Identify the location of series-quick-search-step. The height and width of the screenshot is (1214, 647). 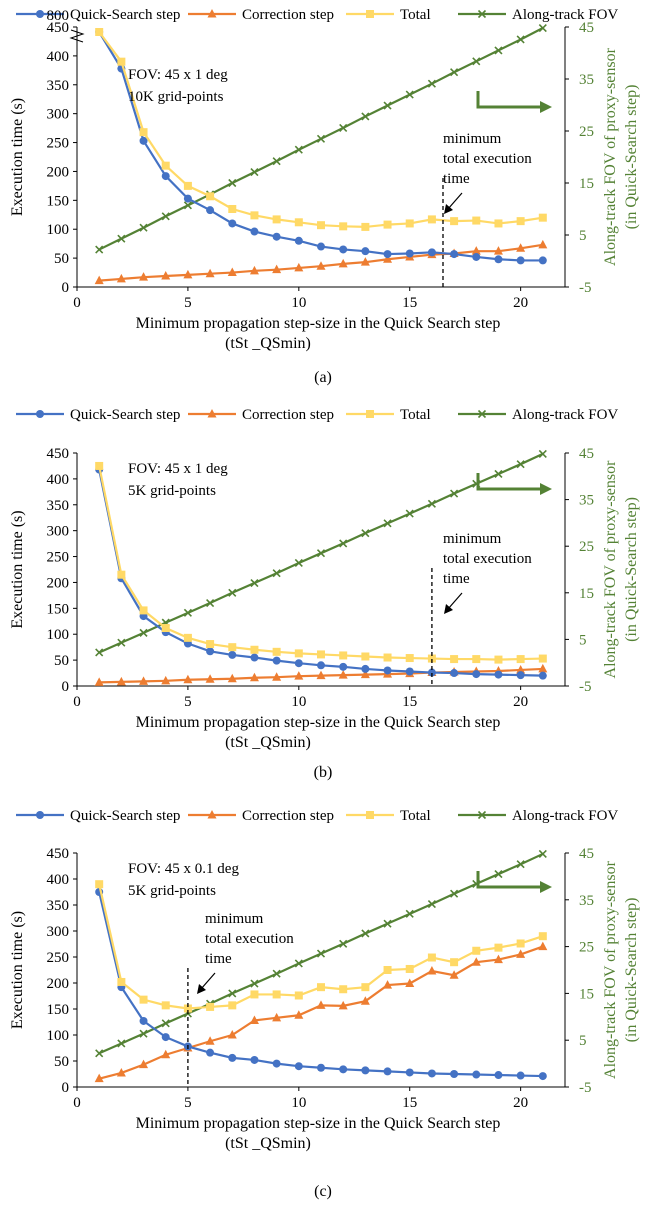
(321, 572).